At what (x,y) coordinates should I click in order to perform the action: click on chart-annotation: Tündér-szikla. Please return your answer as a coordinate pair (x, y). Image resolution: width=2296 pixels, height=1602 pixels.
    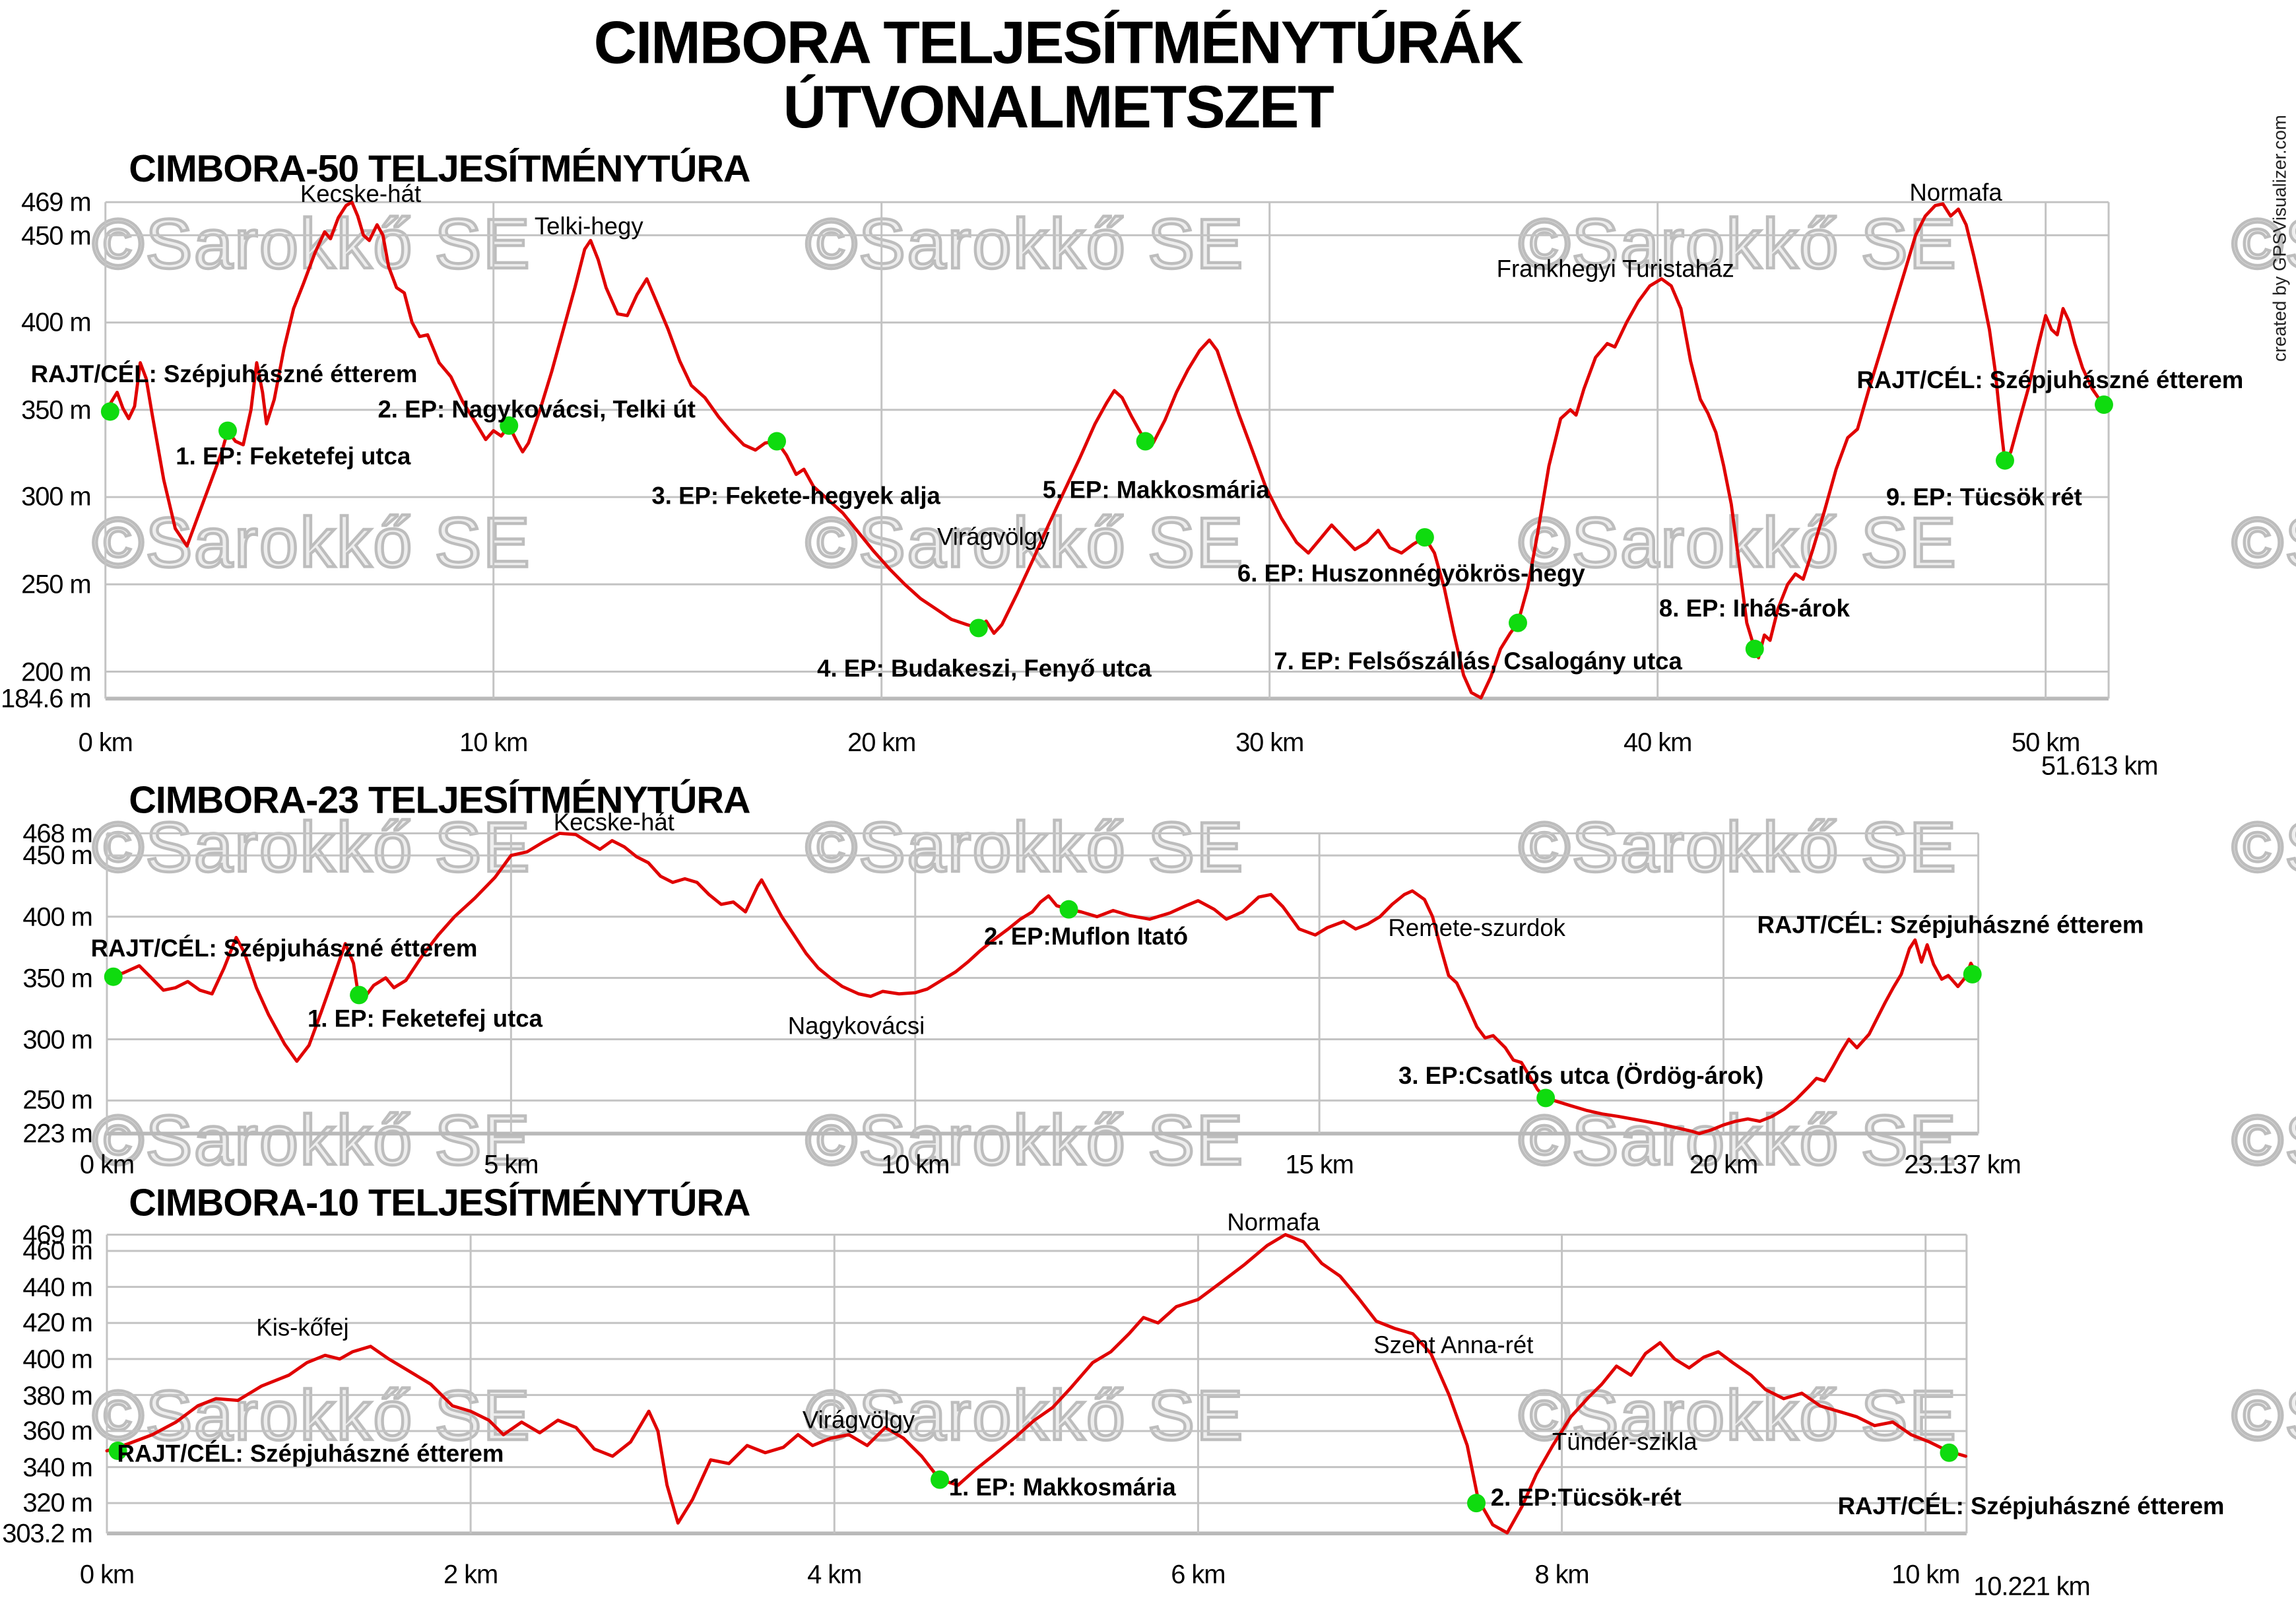
    Looking at the image, I should click on (1624, 1442).